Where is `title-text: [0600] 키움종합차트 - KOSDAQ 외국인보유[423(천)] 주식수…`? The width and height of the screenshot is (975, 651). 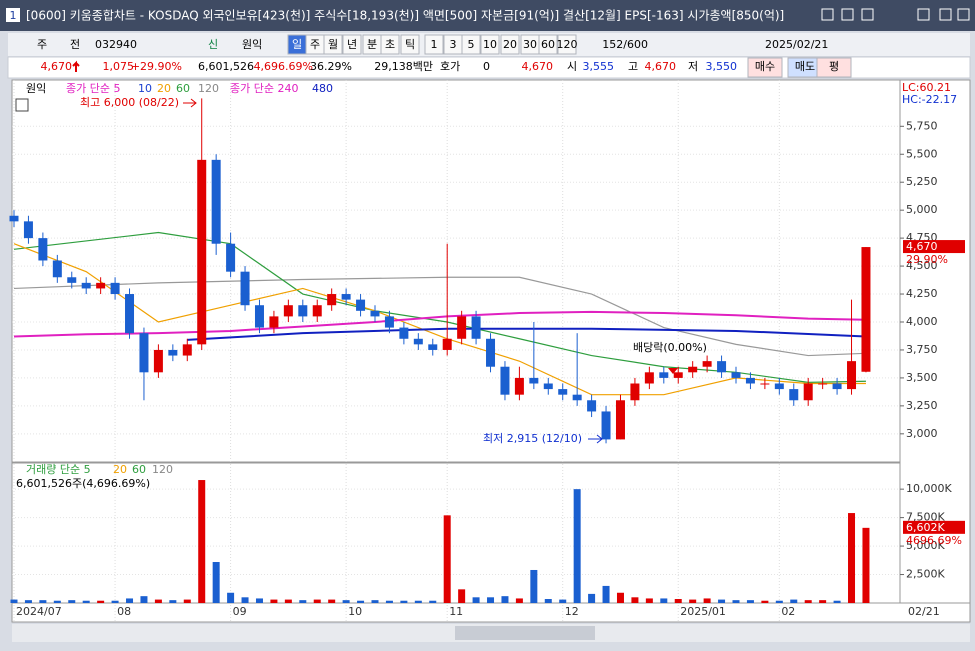 title-text: [0600] 키움종합차트 - KOSDAQ 외국인보유[423(천)] 주식수… is located at coordinates (405, 15).